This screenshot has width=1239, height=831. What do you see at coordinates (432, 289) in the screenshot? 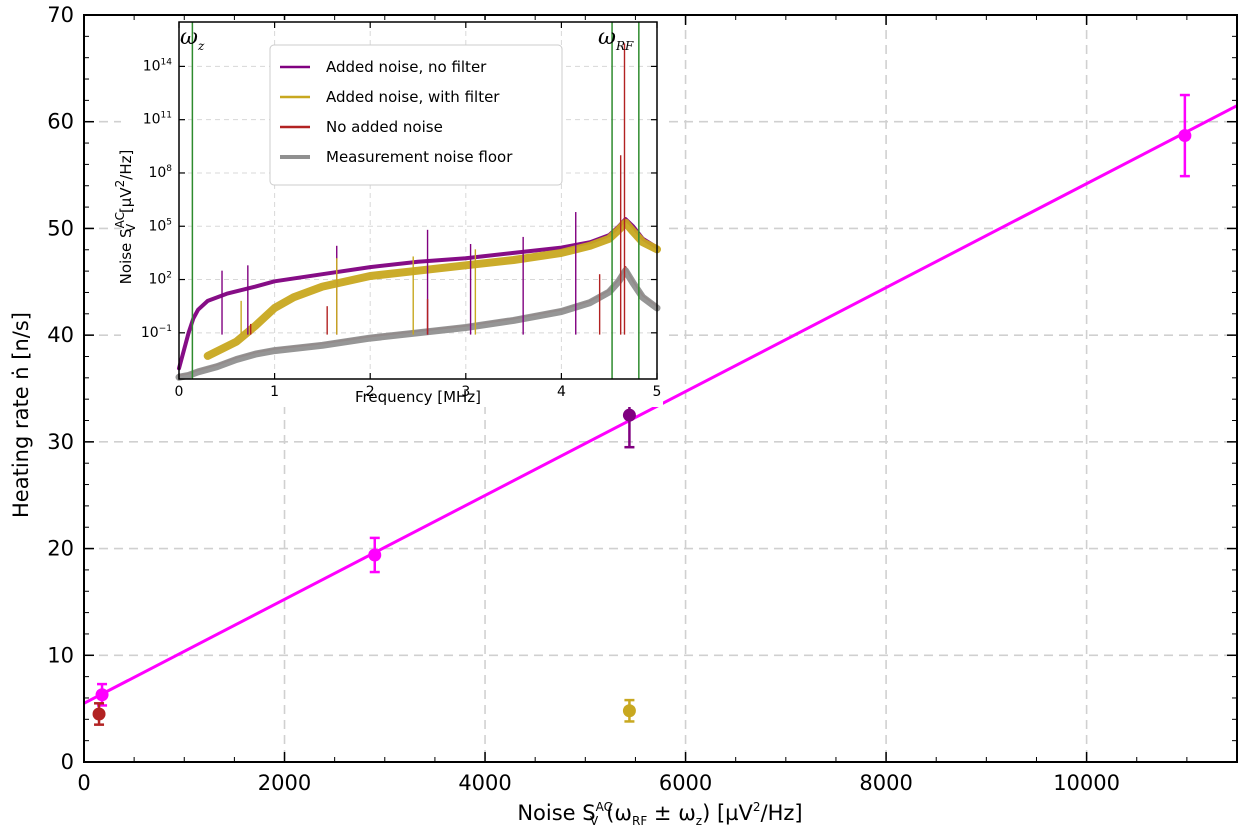
I see `inset-series-line` at bounding box center [432, 289].